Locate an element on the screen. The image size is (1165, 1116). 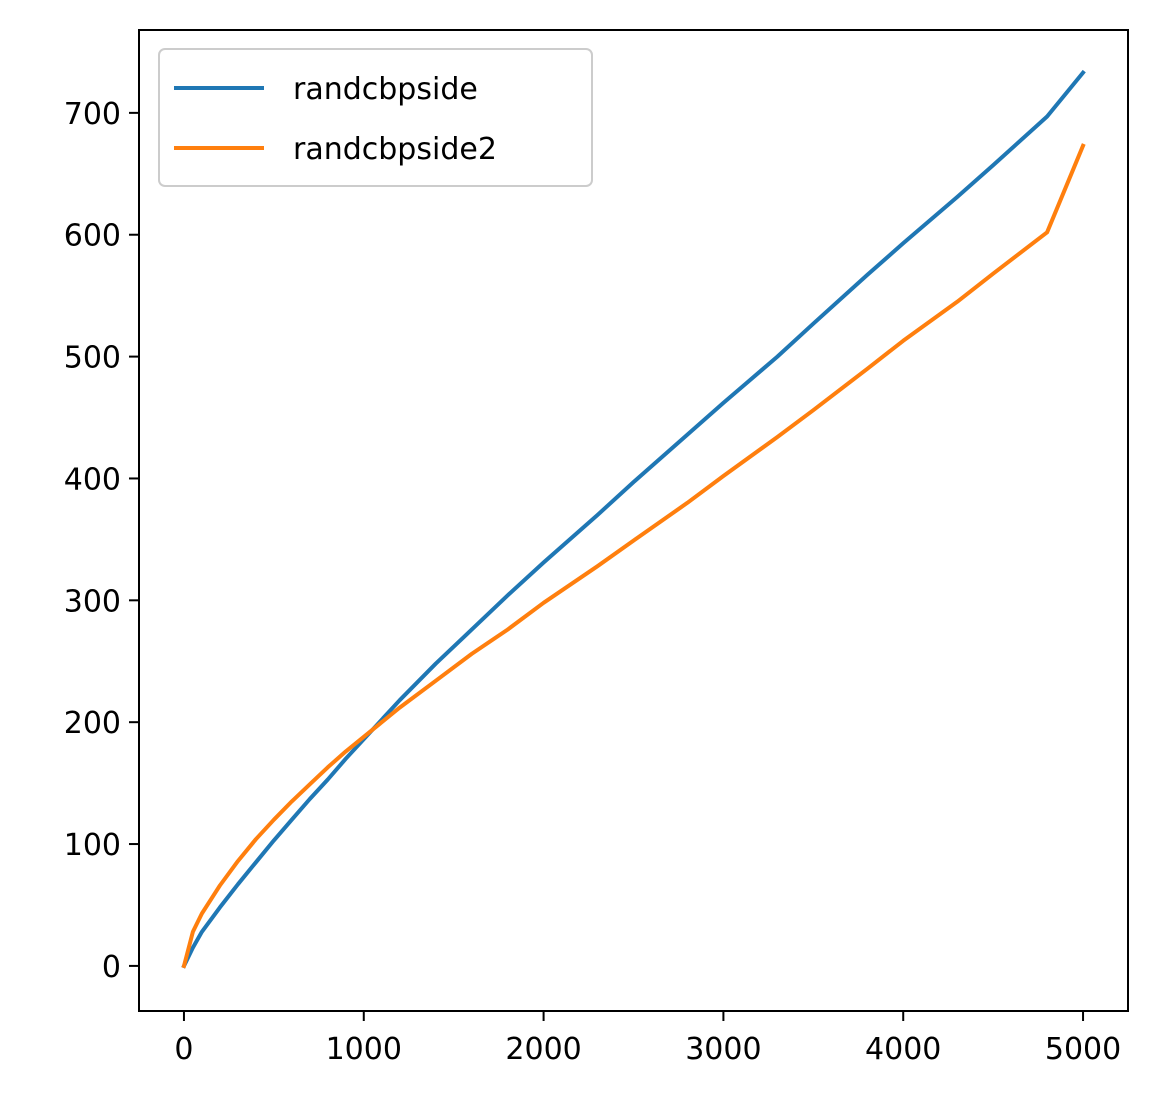
x-tick-label: 1000 is located at coordinates (364, 1049).